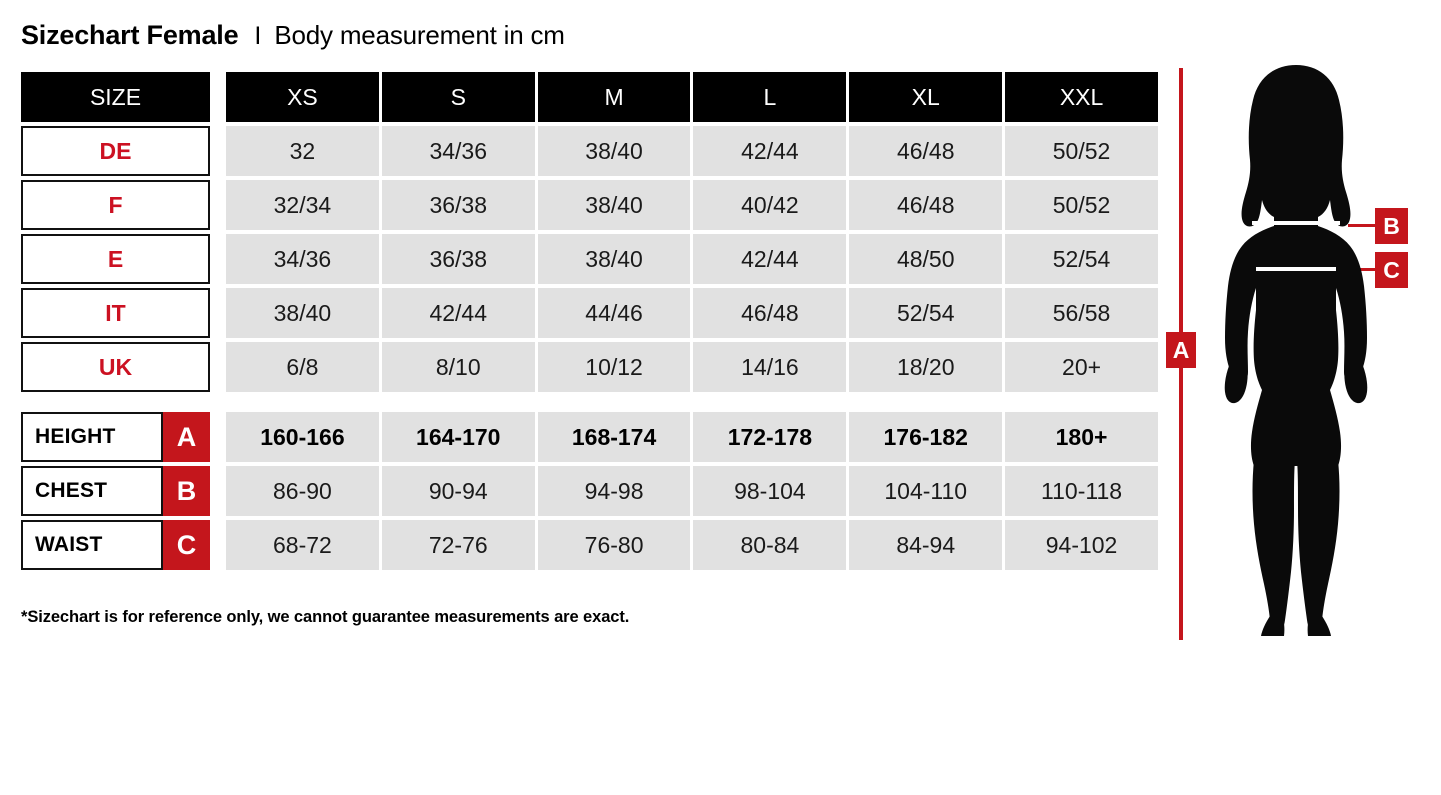  Describe the element at coordinates (770, 491) in the screenshot. I see `cell-chest-l: 98-104` at that location.